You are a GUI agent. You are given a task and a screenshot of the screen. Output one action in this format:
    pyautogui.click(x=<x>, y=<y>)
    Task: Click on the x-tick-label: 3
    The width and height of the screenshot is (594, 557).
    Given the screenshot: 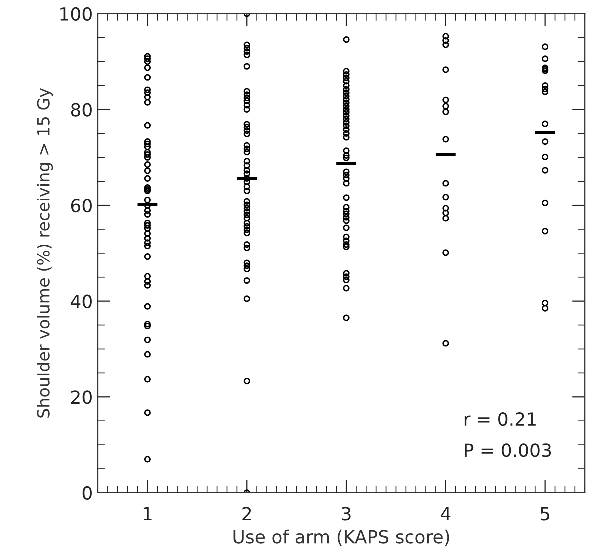 What is the action you would take?
    pyautogui.click(x=346, y=514)
    